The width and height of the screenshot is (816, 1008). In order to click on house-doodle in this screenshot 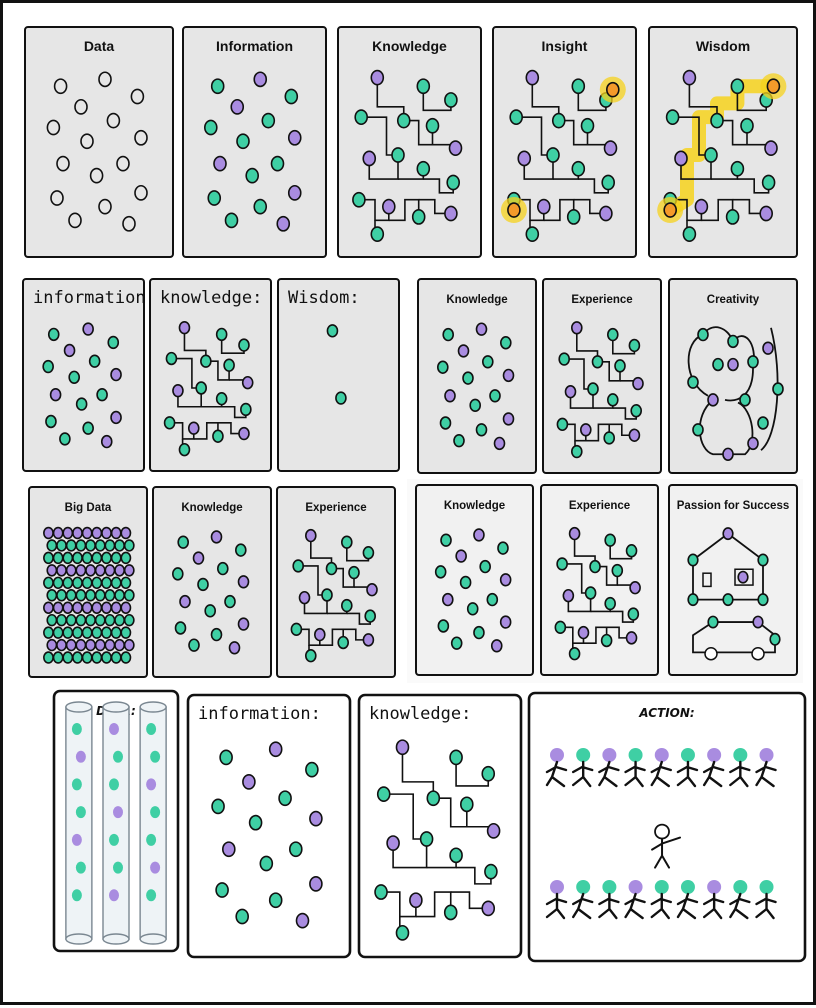, I will do `click(728, 566)`.